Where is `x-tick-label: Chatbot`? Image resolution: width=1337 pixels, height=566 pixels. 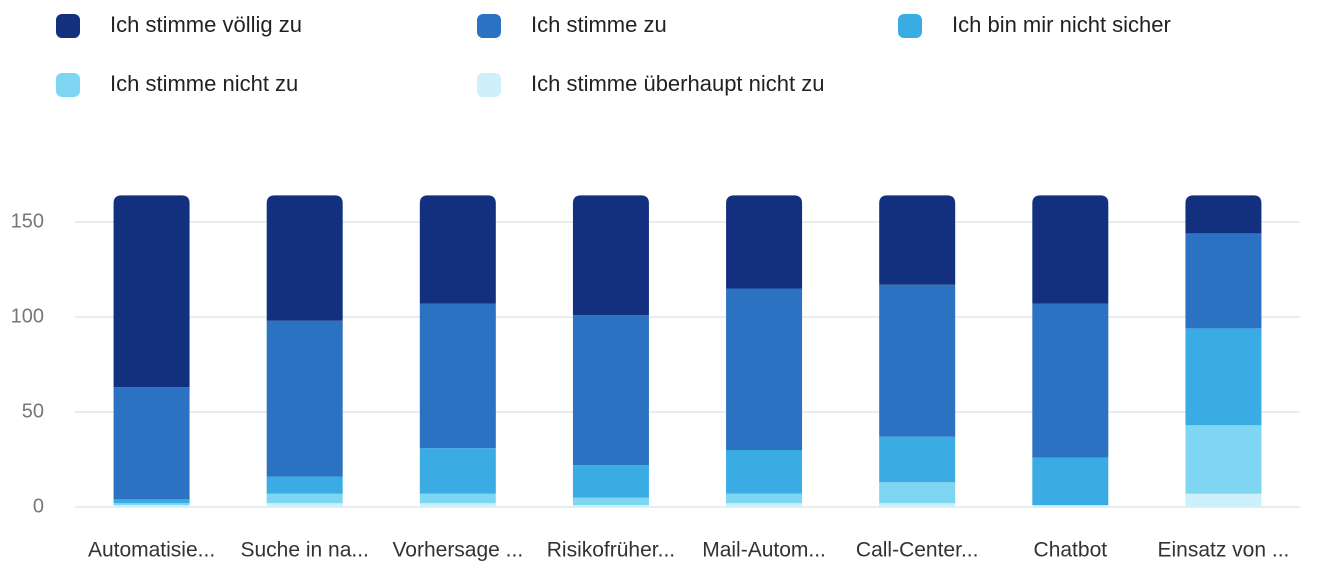
x-tick-label: Chatbot is located at coordinates (1071, 550).